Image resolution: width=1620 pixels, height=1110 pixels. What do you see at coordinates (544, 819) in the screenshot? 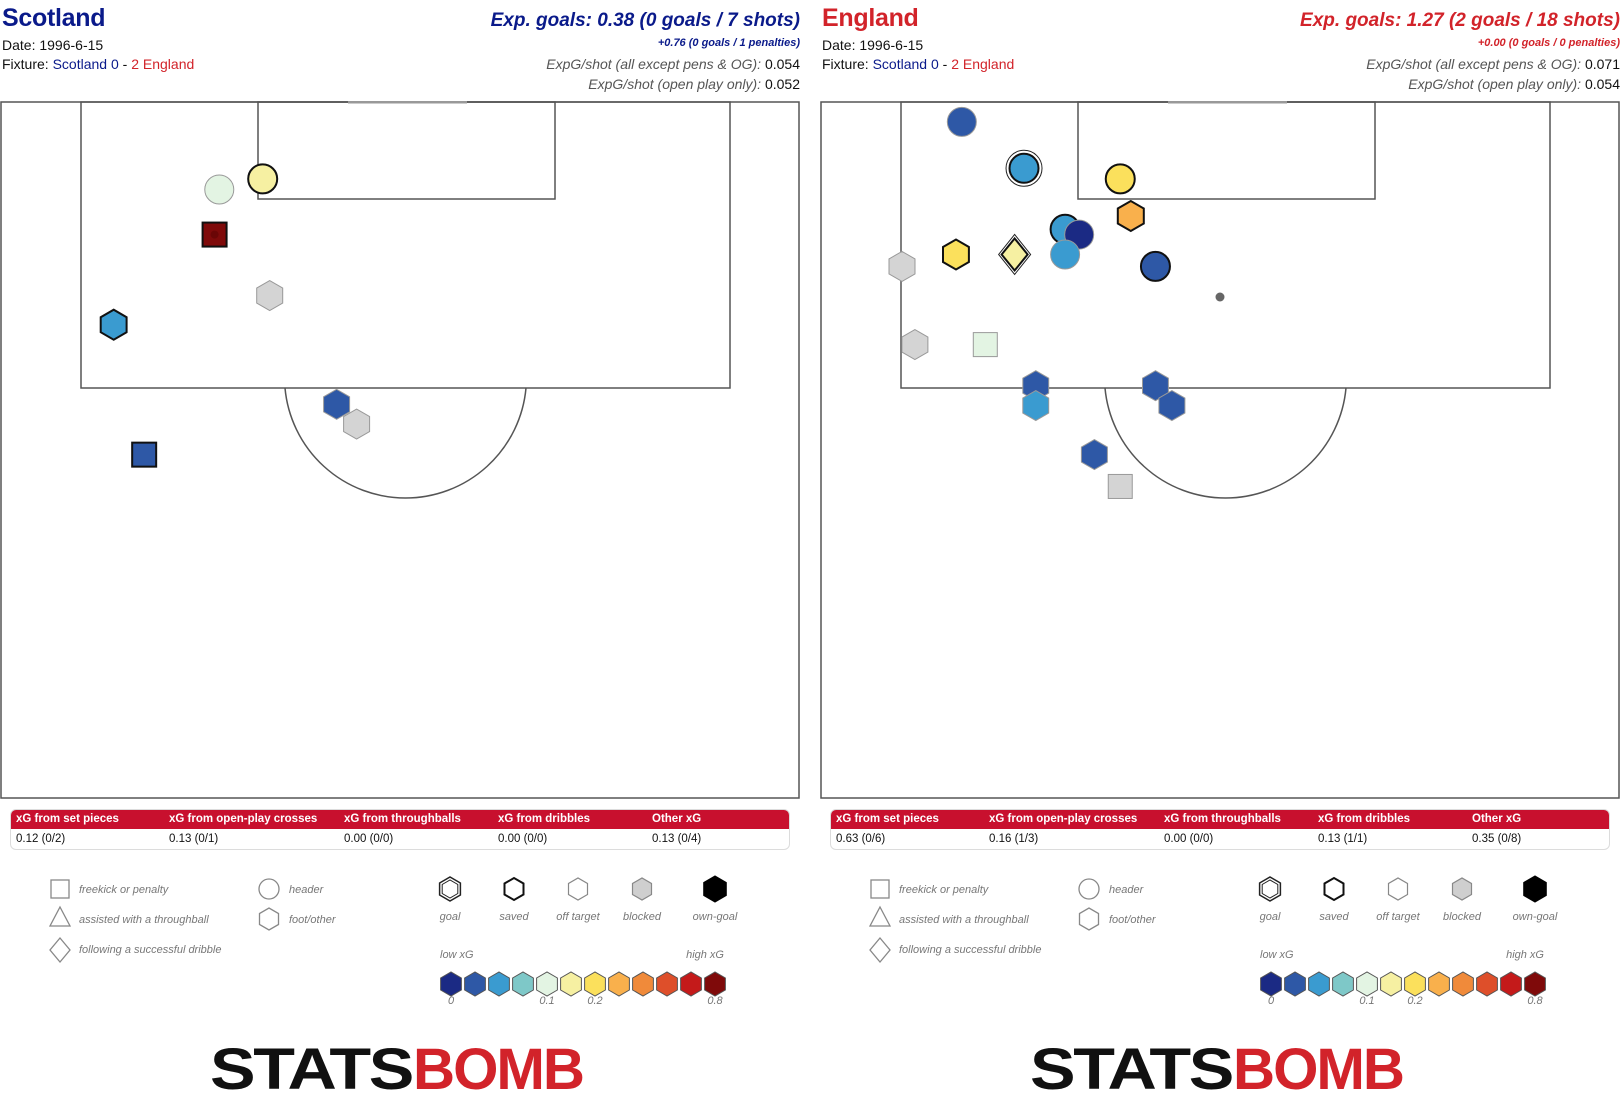
I see `bd-header-dribbles: xG from dribbles` at bounding box center [544, 819].